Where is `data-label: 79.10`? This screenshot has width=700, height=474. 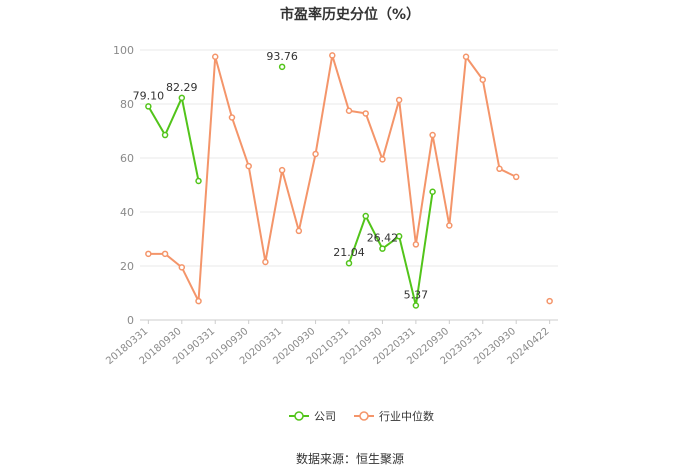 data-label: 79.10 is located at coordinates (149, 95).